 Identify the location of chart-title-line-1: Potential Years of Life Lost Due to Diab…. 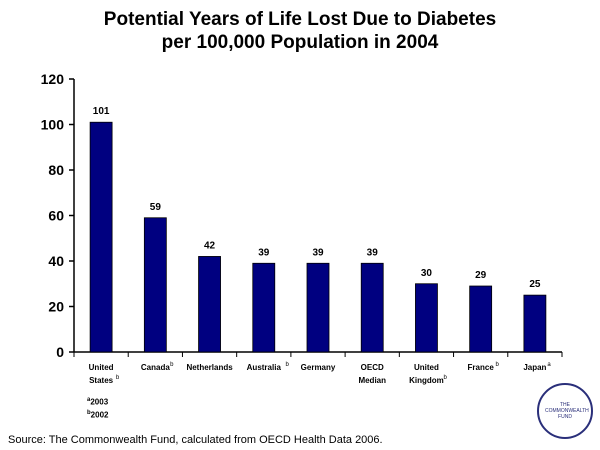
(300, 19).